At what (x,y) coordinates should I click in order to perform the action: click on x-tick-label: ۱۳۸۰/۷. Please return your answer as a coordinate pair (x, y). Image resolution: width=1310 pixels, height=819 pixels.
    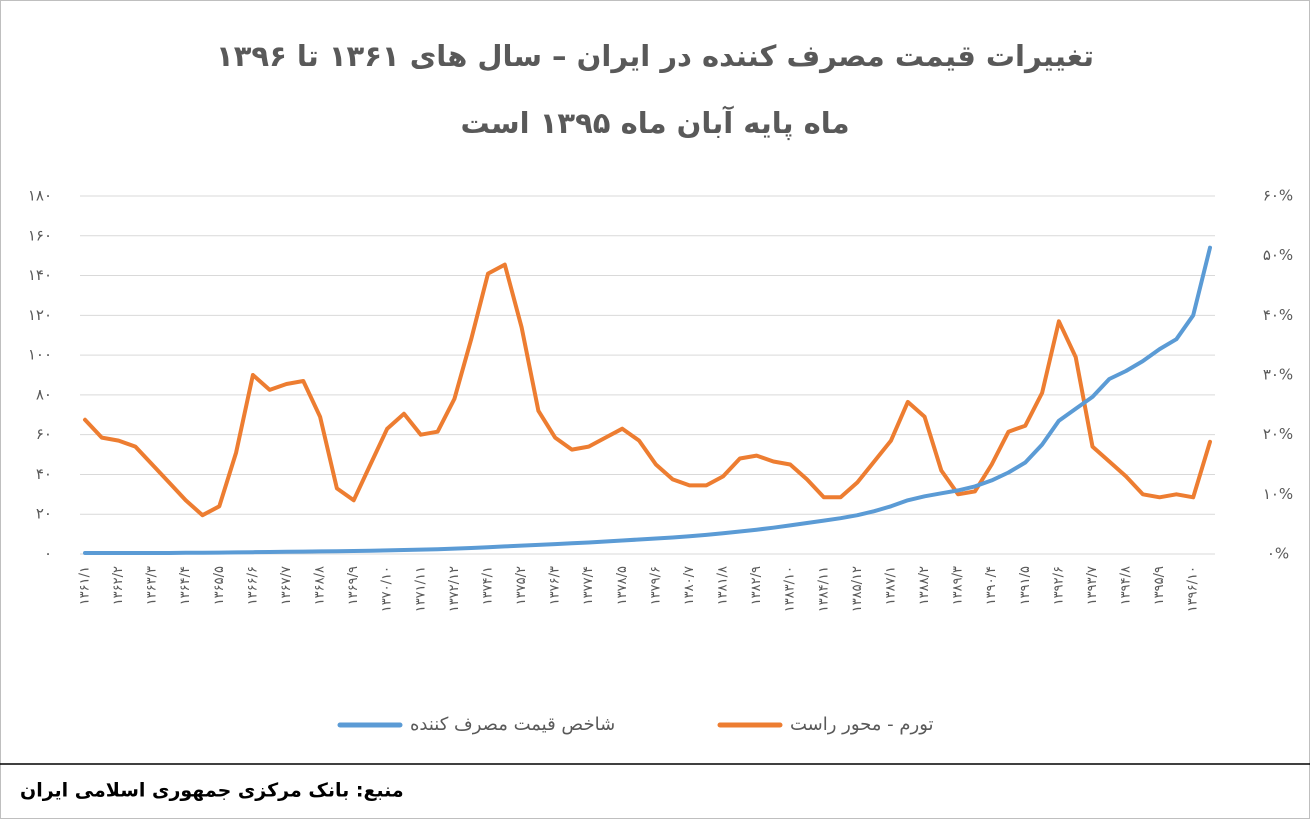
    Looking at the image, I should click on (689, 585).